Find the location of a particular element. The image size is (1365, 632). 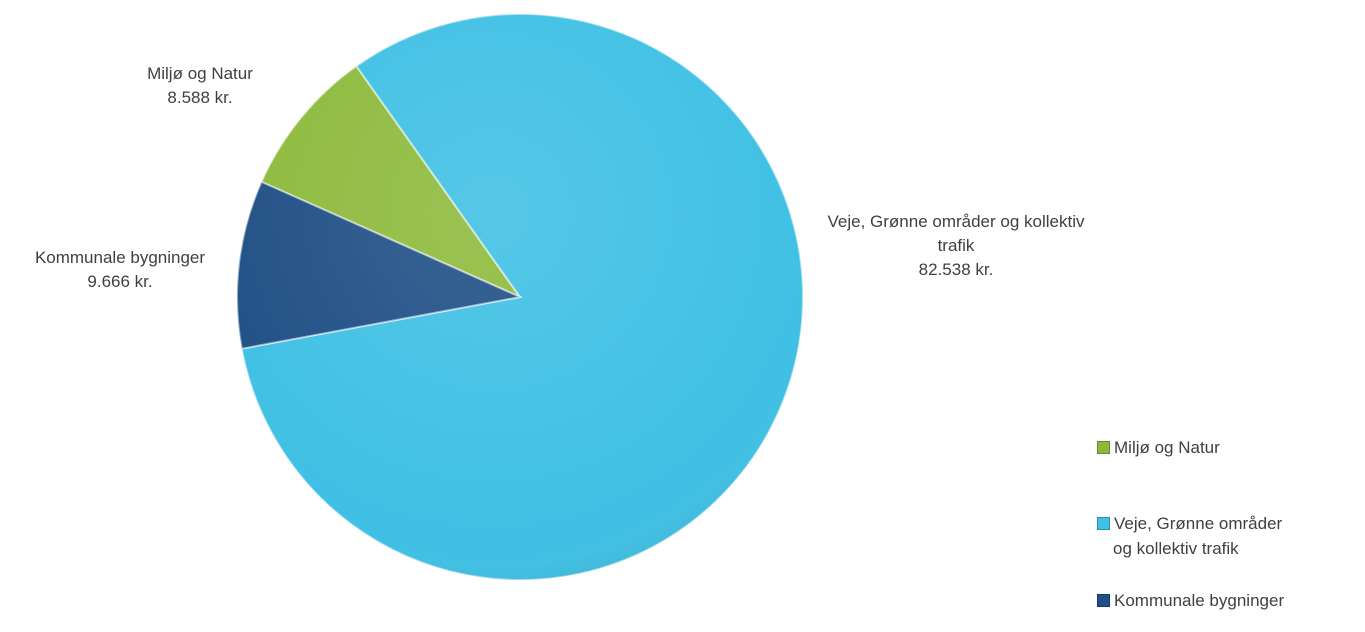

data-label-name: Miljø og Natur is located at coordinates (200, 73).